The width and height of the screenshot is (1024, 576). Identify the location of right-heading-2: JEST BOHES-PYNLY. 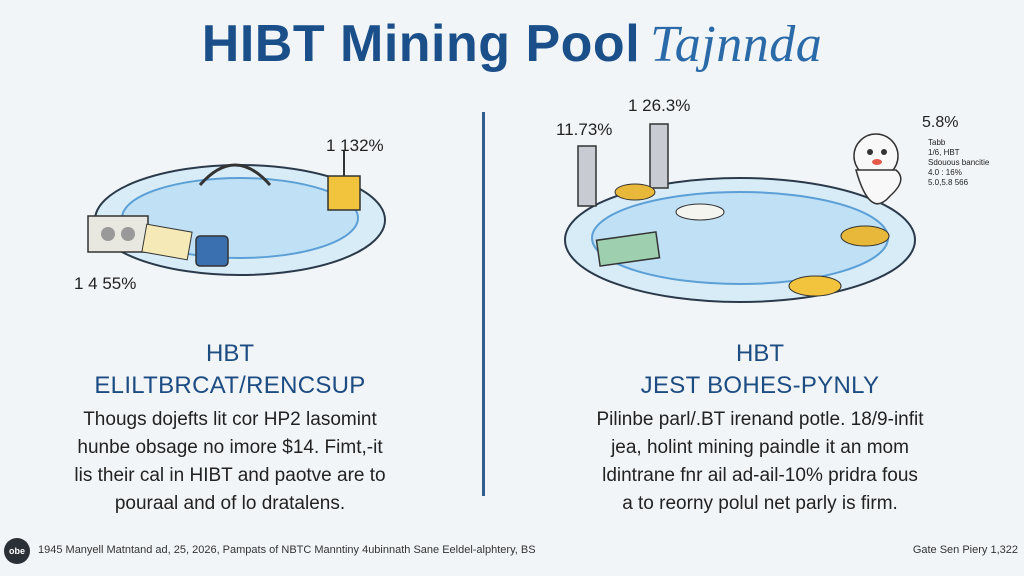
(760, 385).